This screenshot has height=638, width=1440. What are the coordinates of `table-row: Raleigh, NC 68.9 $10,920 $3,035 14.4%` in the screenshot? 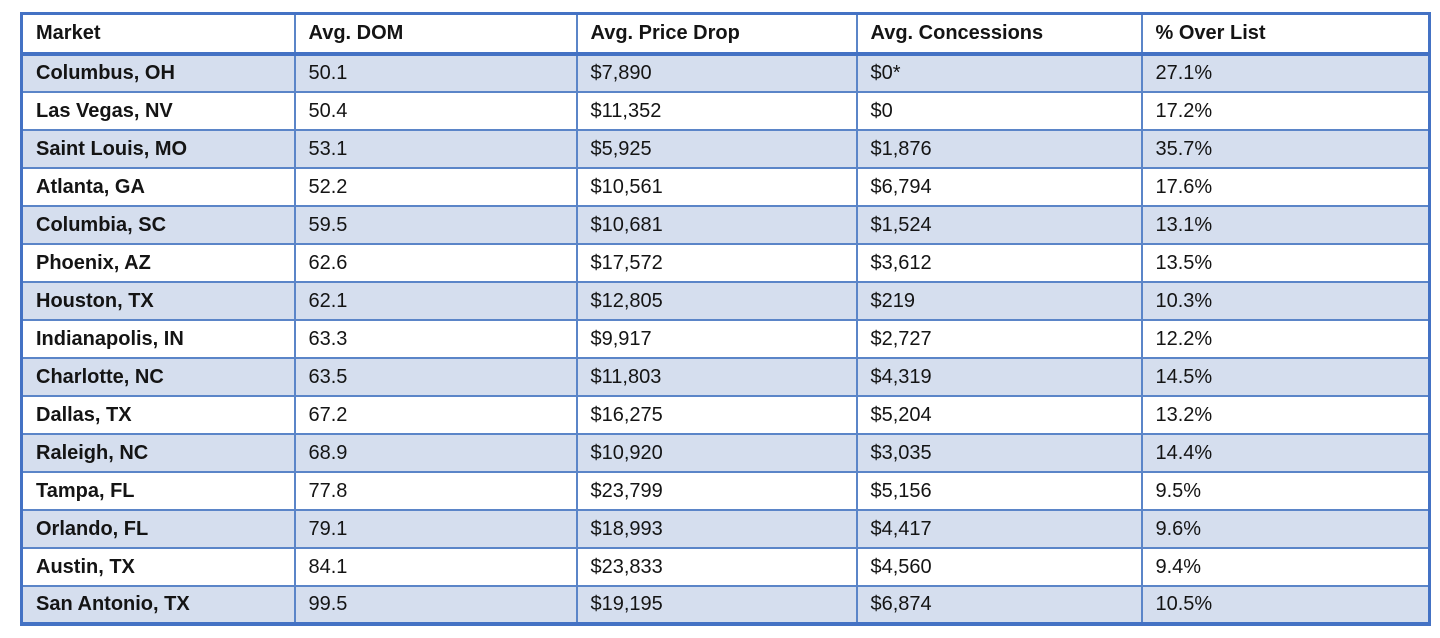 It's located at (725, 452).